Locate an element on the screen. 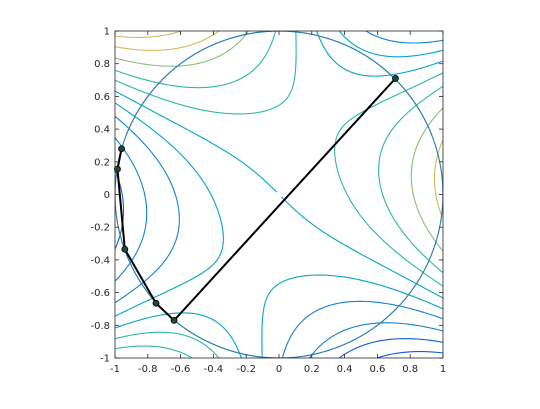  x-tick-label: 0.4 is located at coordinates (345, 369).